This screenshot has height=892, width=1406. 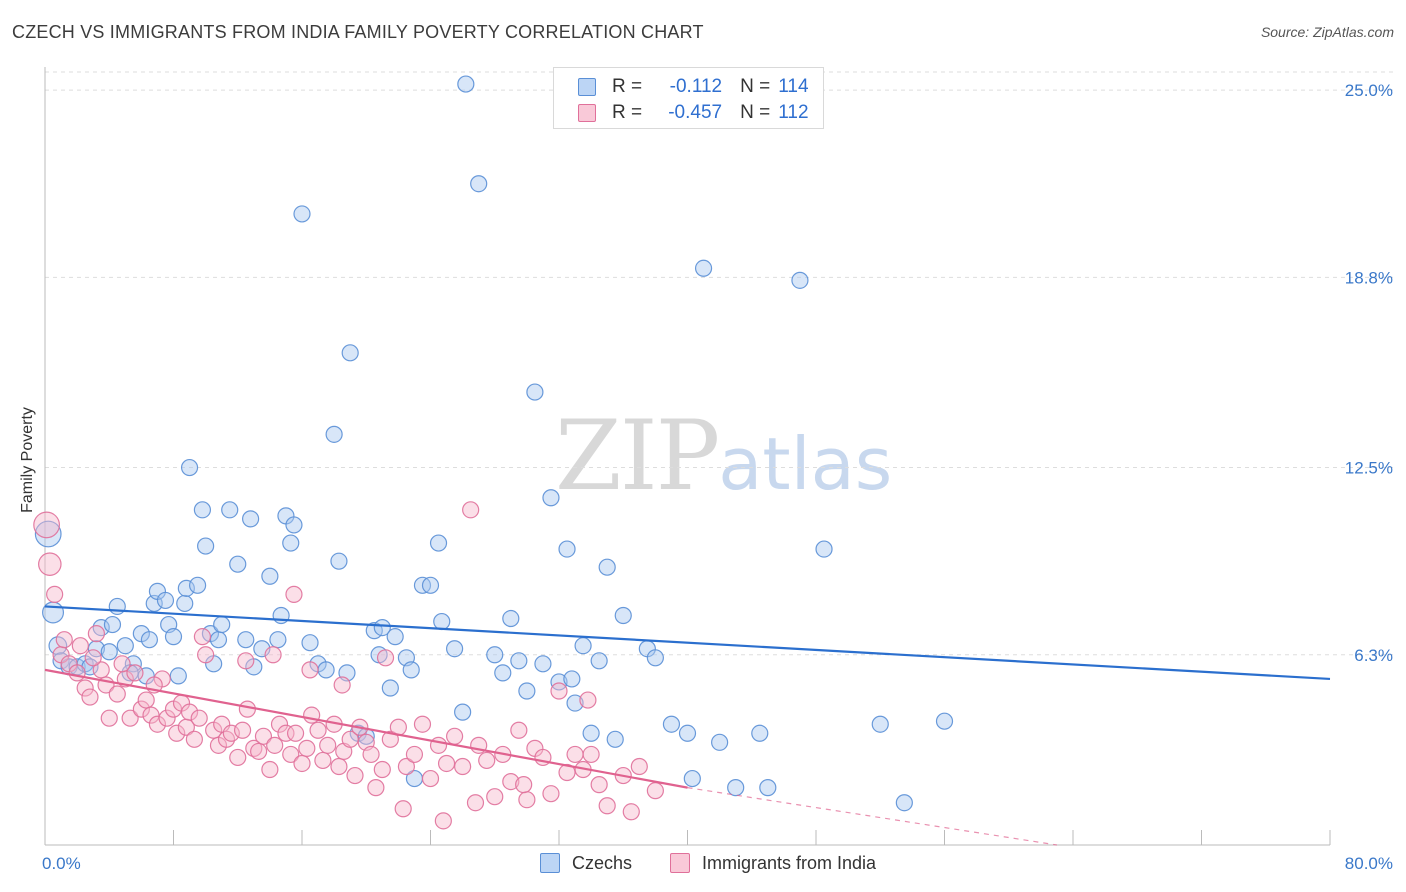 What do you see at coordinates (27, 460) in the screenshot?
I see `y-axis-label: Family Poverty` at bounding box center [27, 460].